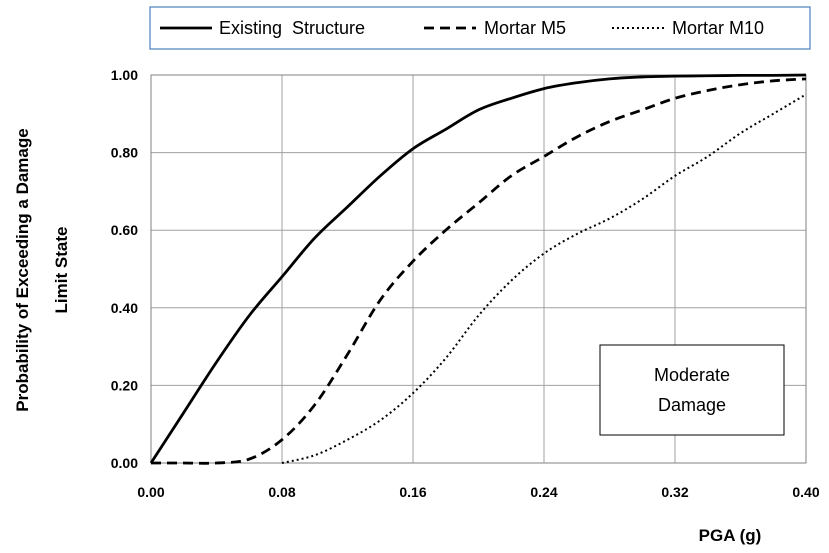 Image resolution: width=829 pixels, height=553 pixels. Describe the element at coordinates (124, 269) in the screenshot. I see `y-axis-ticks: 0.00 0.20 0.40 0.60 0.80 1.00` at that location.